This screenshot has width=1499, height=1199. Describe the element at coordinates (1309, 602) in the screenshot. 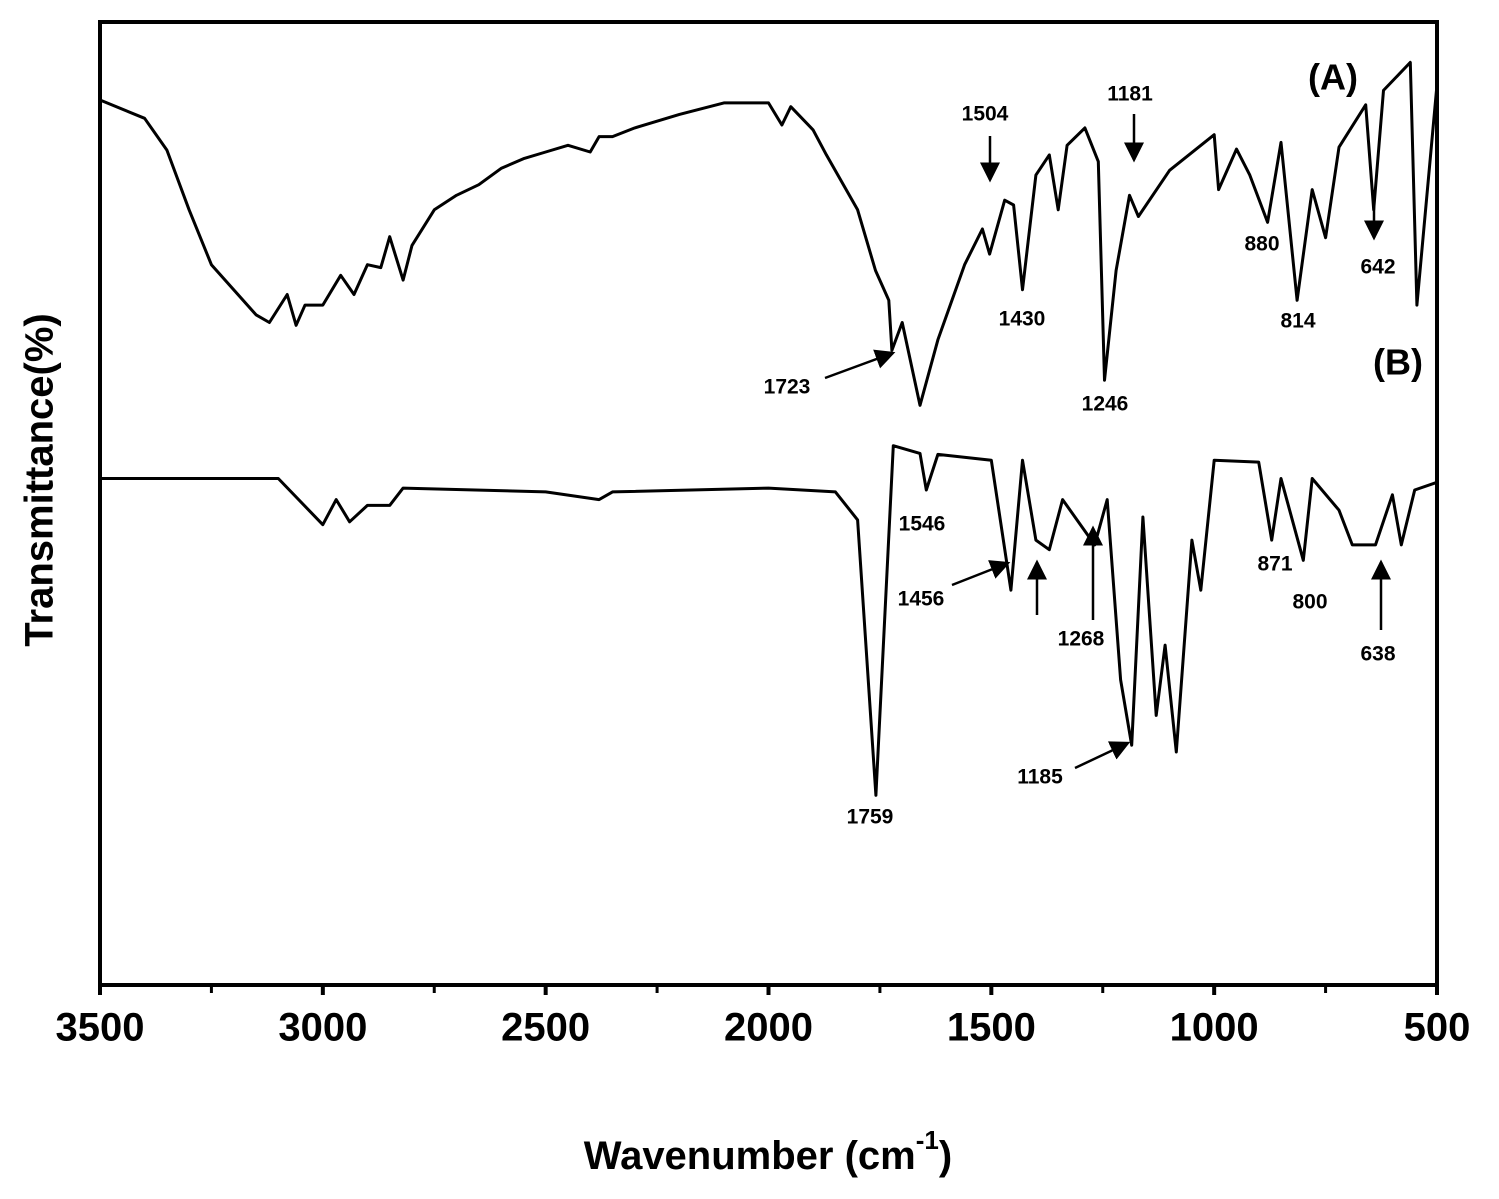

I see `peak-label: 800` at that location.